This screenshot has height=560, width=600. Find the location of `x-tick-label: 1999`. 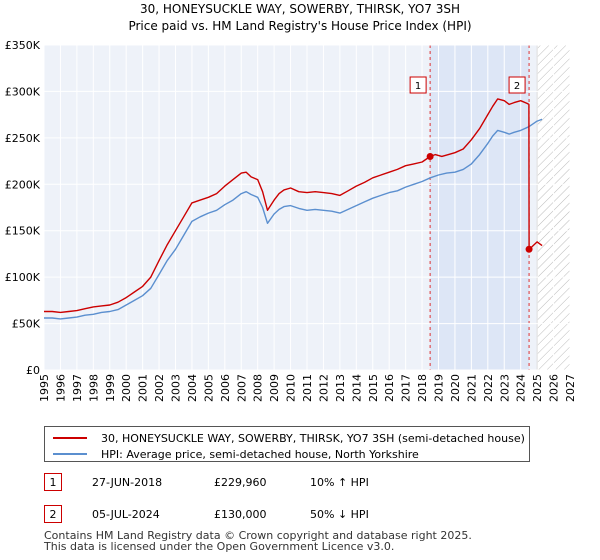

x-tick-label: 1999 is located at coordinates (110, 388).